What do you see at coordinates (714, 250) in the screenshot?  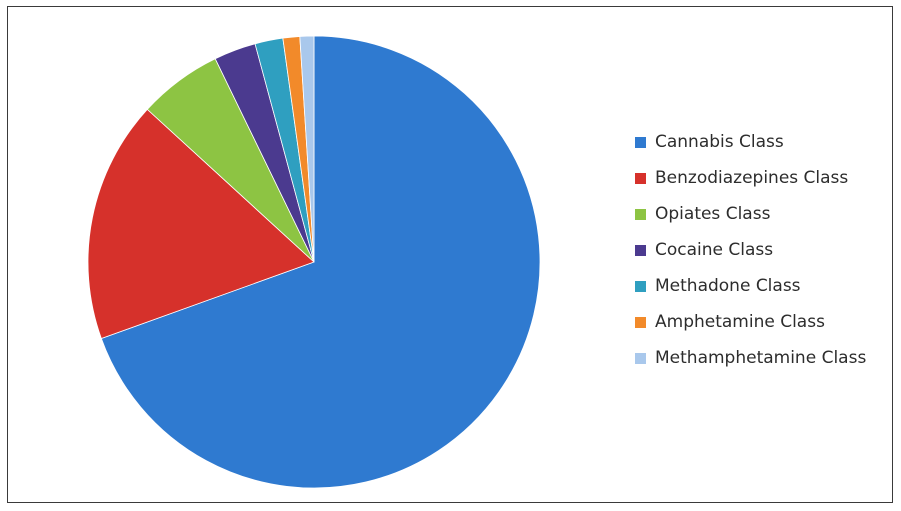 I see `legend-label: Cocaine Class` at bounding box center [714, 250].